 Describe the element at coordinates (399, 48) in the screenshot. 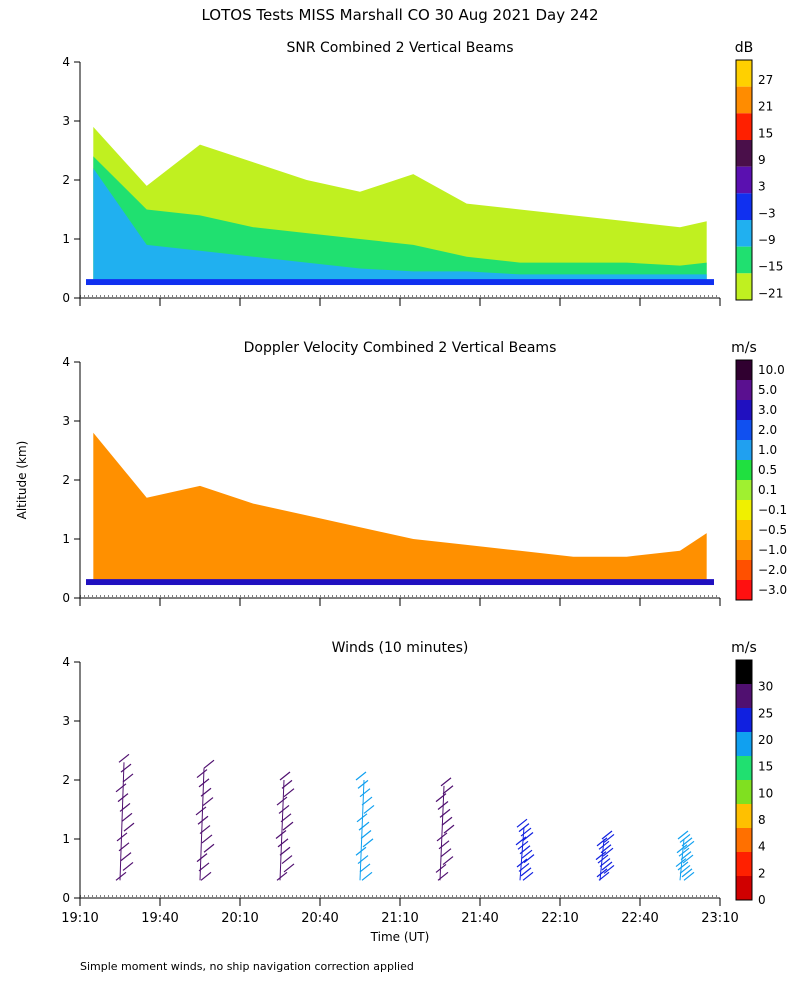

I see `panel-title: SNR Combined 2 Vertical Beams` at that location.